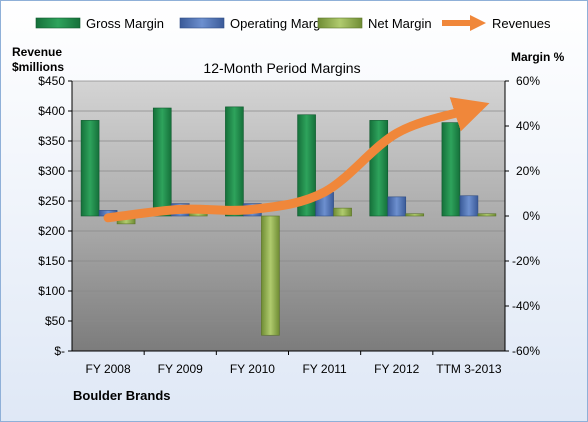 This screenshot has height=422, width=588. I want to click on y-left-tick-label: $350, so click(51, 141).